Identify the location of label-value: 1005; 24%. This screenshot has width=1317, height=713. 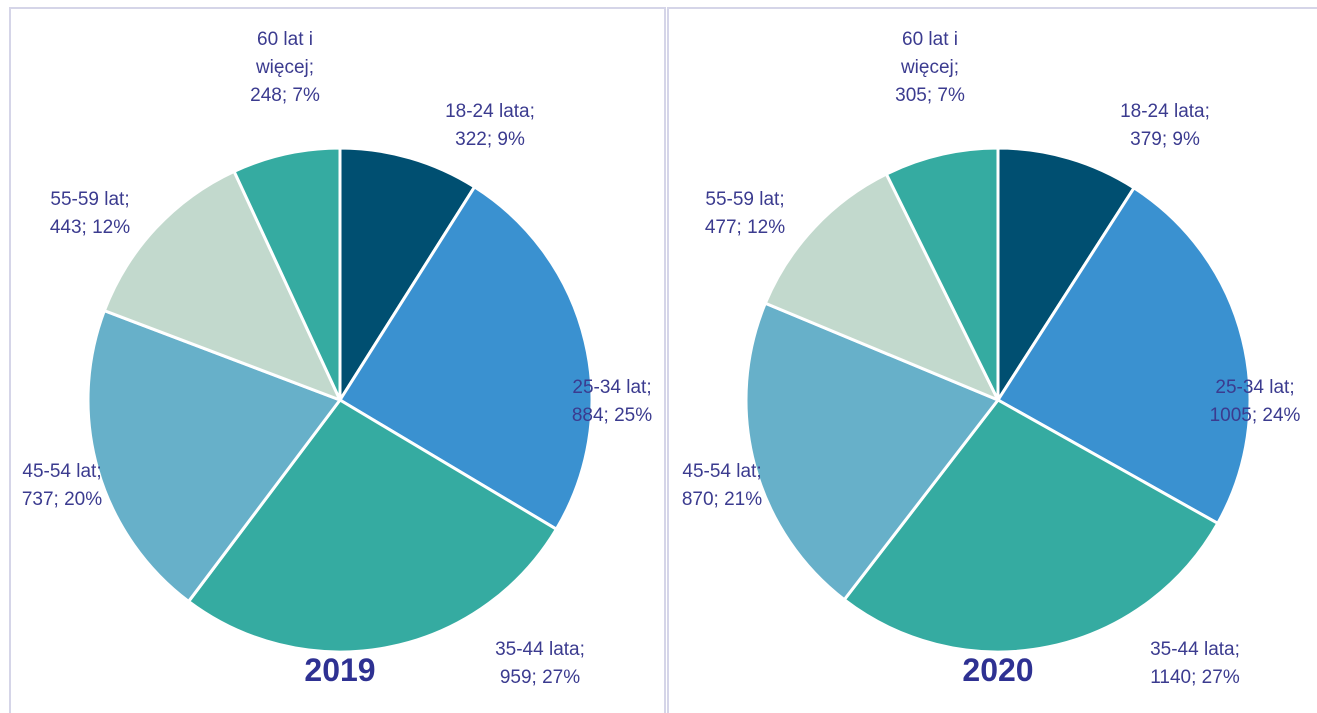
(1255, 415).